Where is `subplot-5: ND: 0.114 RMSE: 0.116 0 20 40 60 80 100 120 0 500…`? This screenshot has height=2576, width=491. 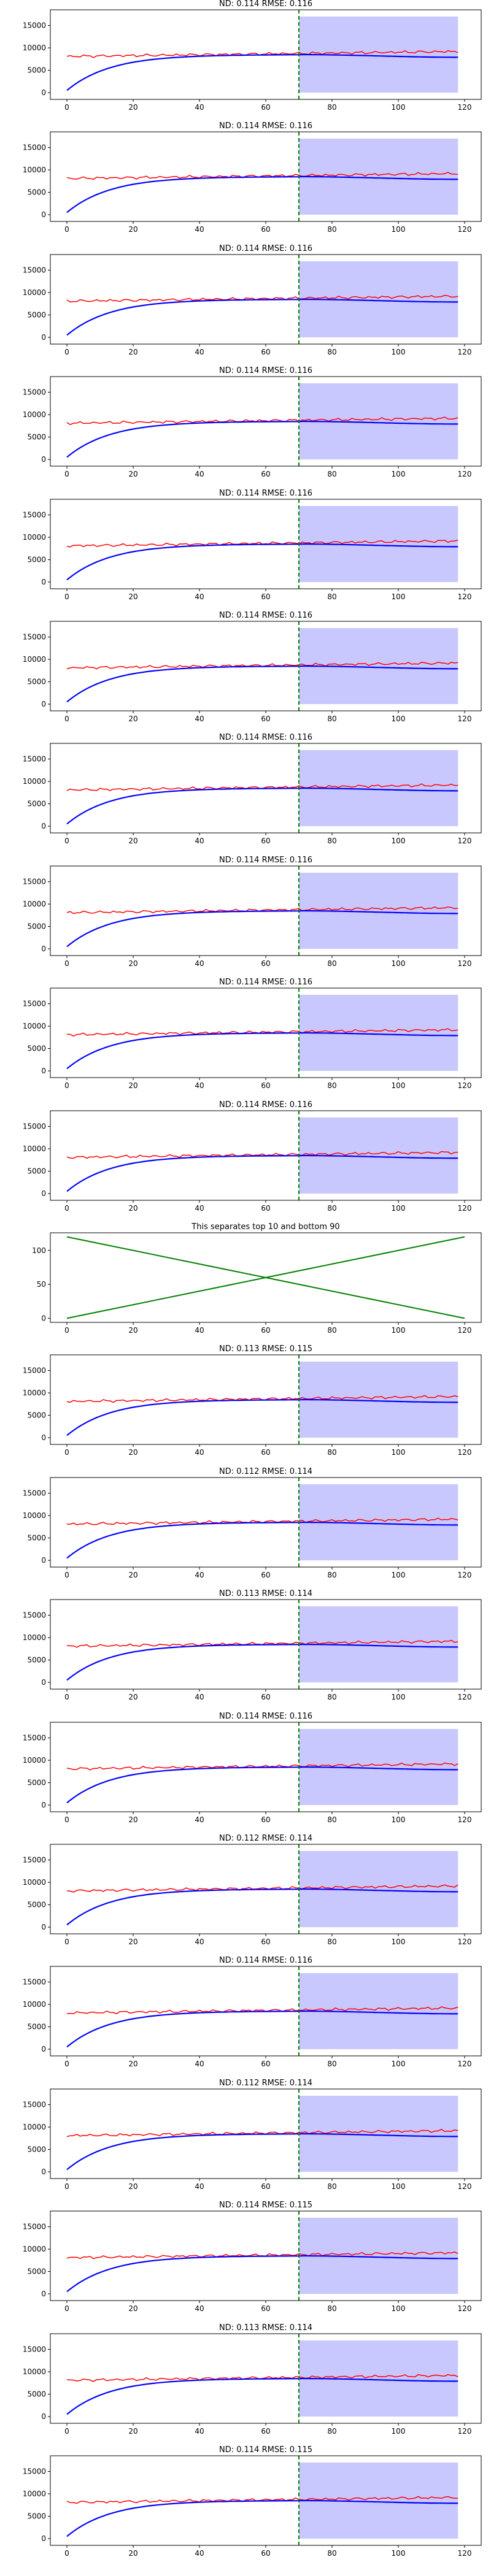 subplot-5: ND: 0.114 RMSE: 0.116 0 20 40 60 80 100 120 0 500… is located at coordinates (252, 545).